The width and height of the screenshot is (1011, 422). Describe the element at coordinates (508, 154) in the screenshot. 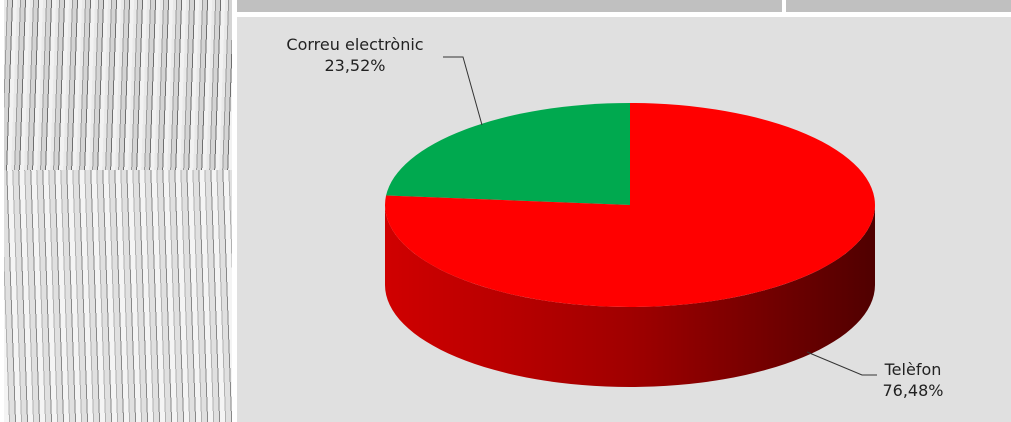

I see `slice` at that location.